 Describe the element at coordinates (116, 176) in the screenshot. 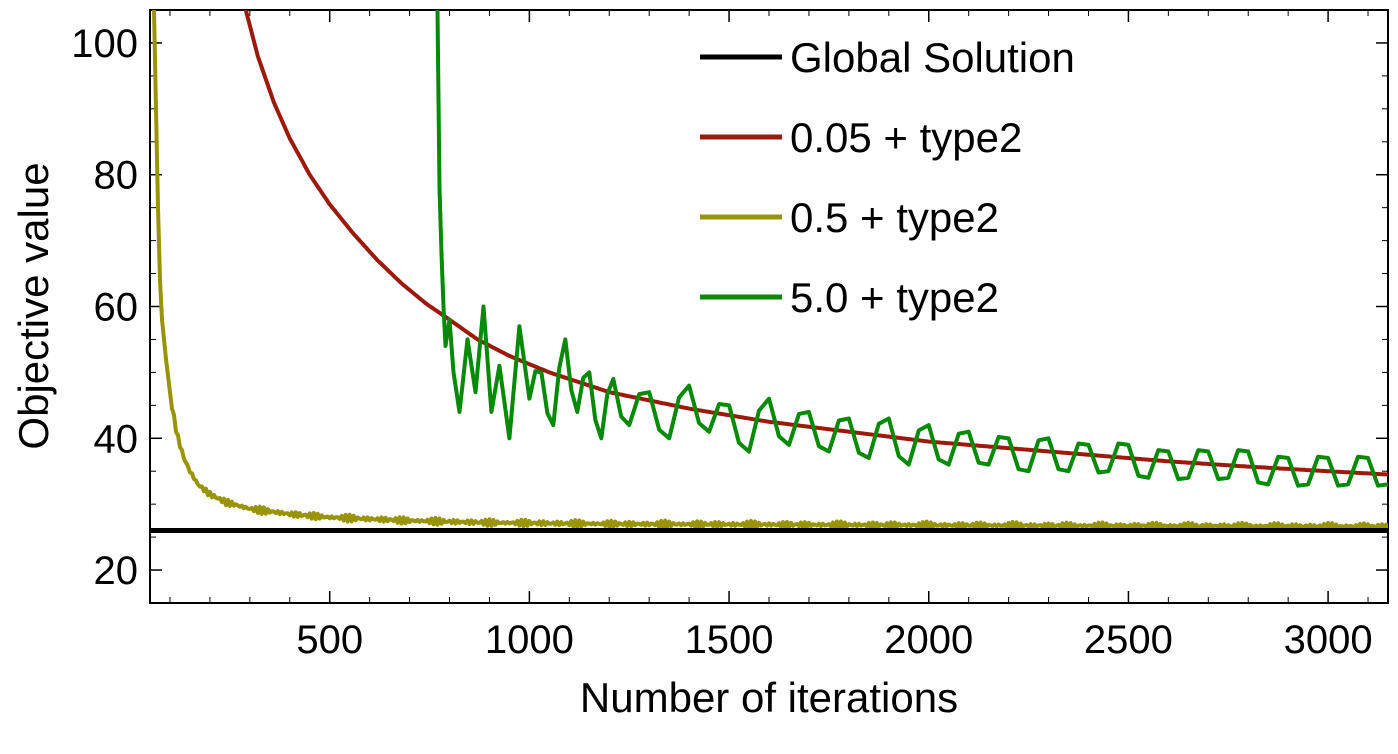

I see `y-tick-label: 80` at that location.